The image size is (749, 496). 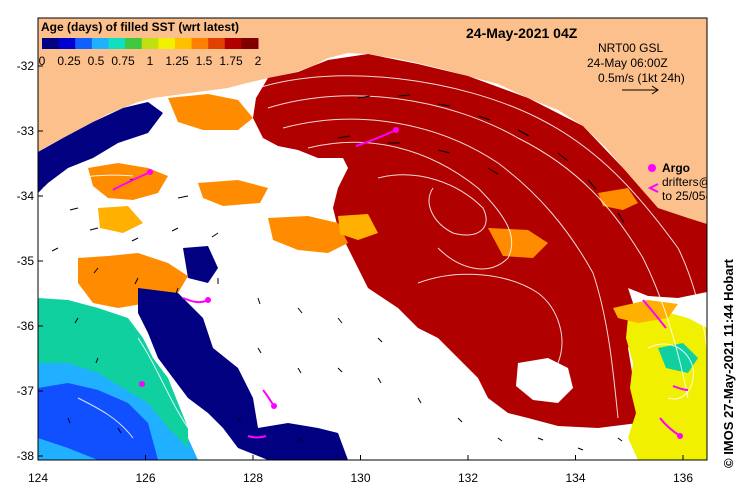 What do you see at coordinates (231, 61) in the screenshot?
I see `colorbar-tick-label: 1.75` at bounding box center [231, 61].